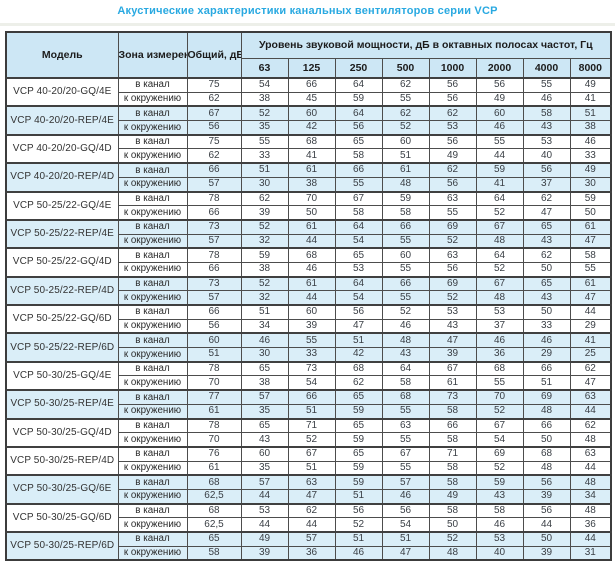  I want to click on total-dba-cell: 51, so click(214, 355).